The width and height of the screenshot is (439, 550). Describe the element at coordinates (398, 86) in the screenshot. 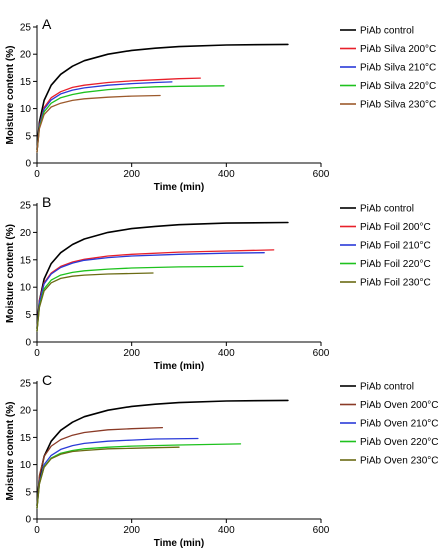

I see `legend-label: PiAb Silva 220°C` at that location.